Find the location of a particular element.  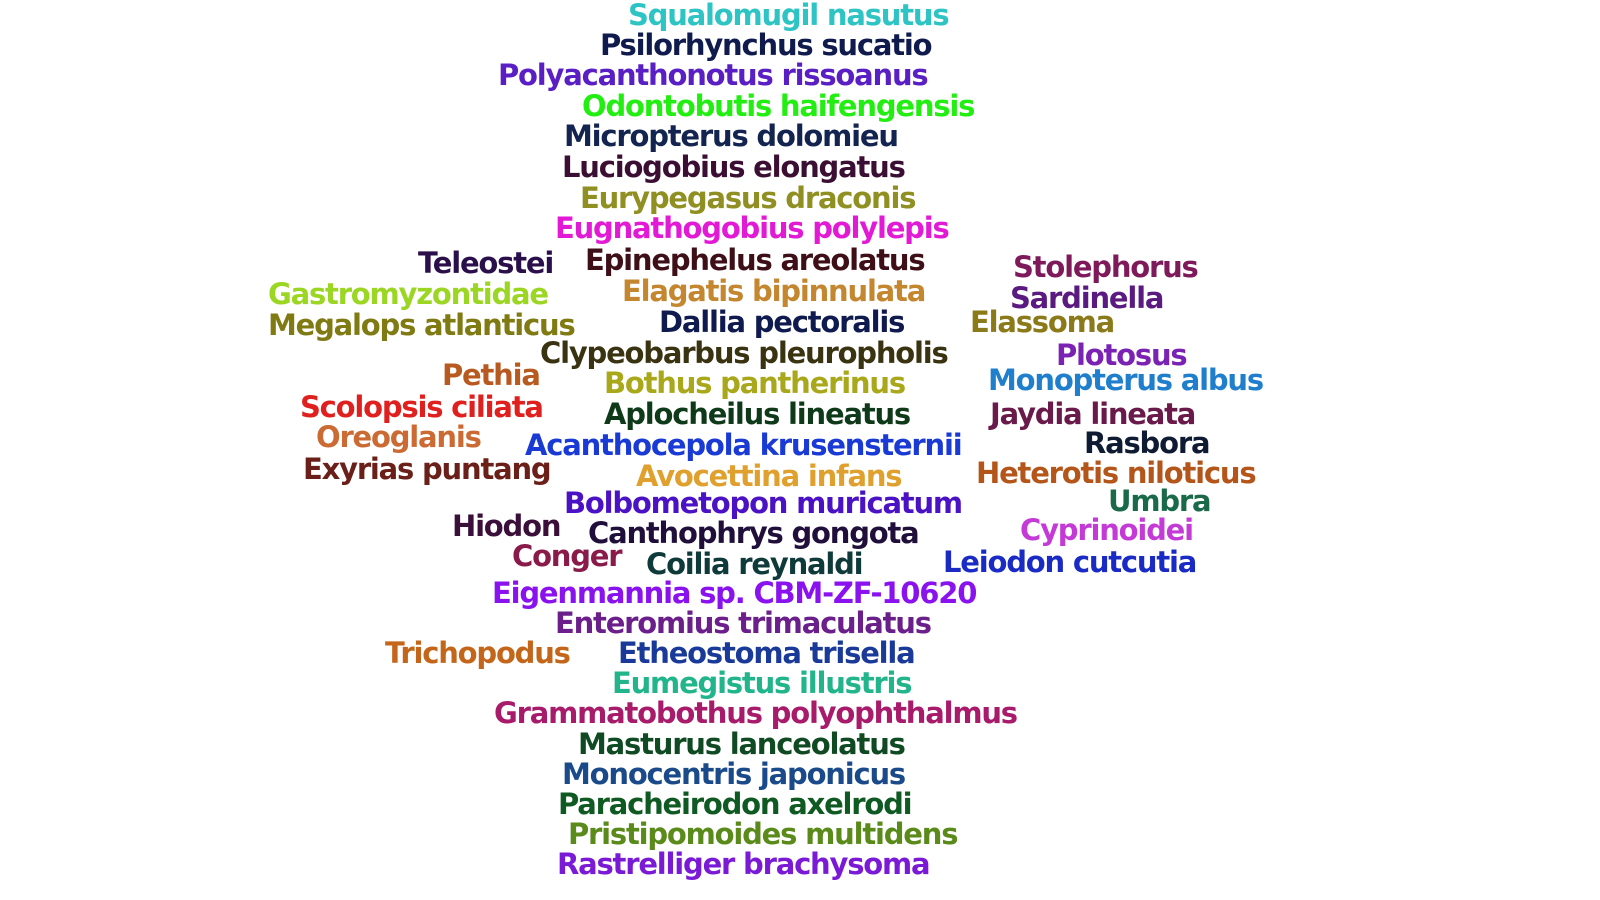

word-luciogobius-elongatus: Luciogobius elongatus is located at coordinates (734, 167).